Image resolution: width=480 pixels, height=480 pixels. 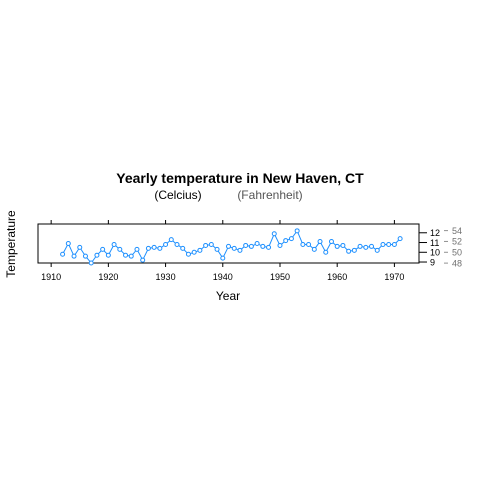 I want to click on x-axis-top, so click(x=222, y=222).